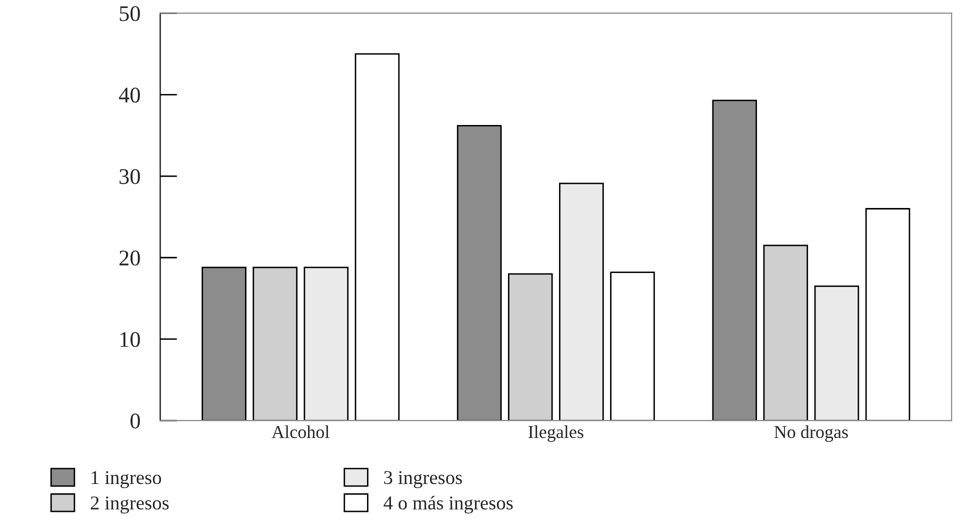  What do you see at coordinates (448, 505) in the screenshot?
I see `legend-label: 4 o más ingresos` at bounding box center [448, 505].